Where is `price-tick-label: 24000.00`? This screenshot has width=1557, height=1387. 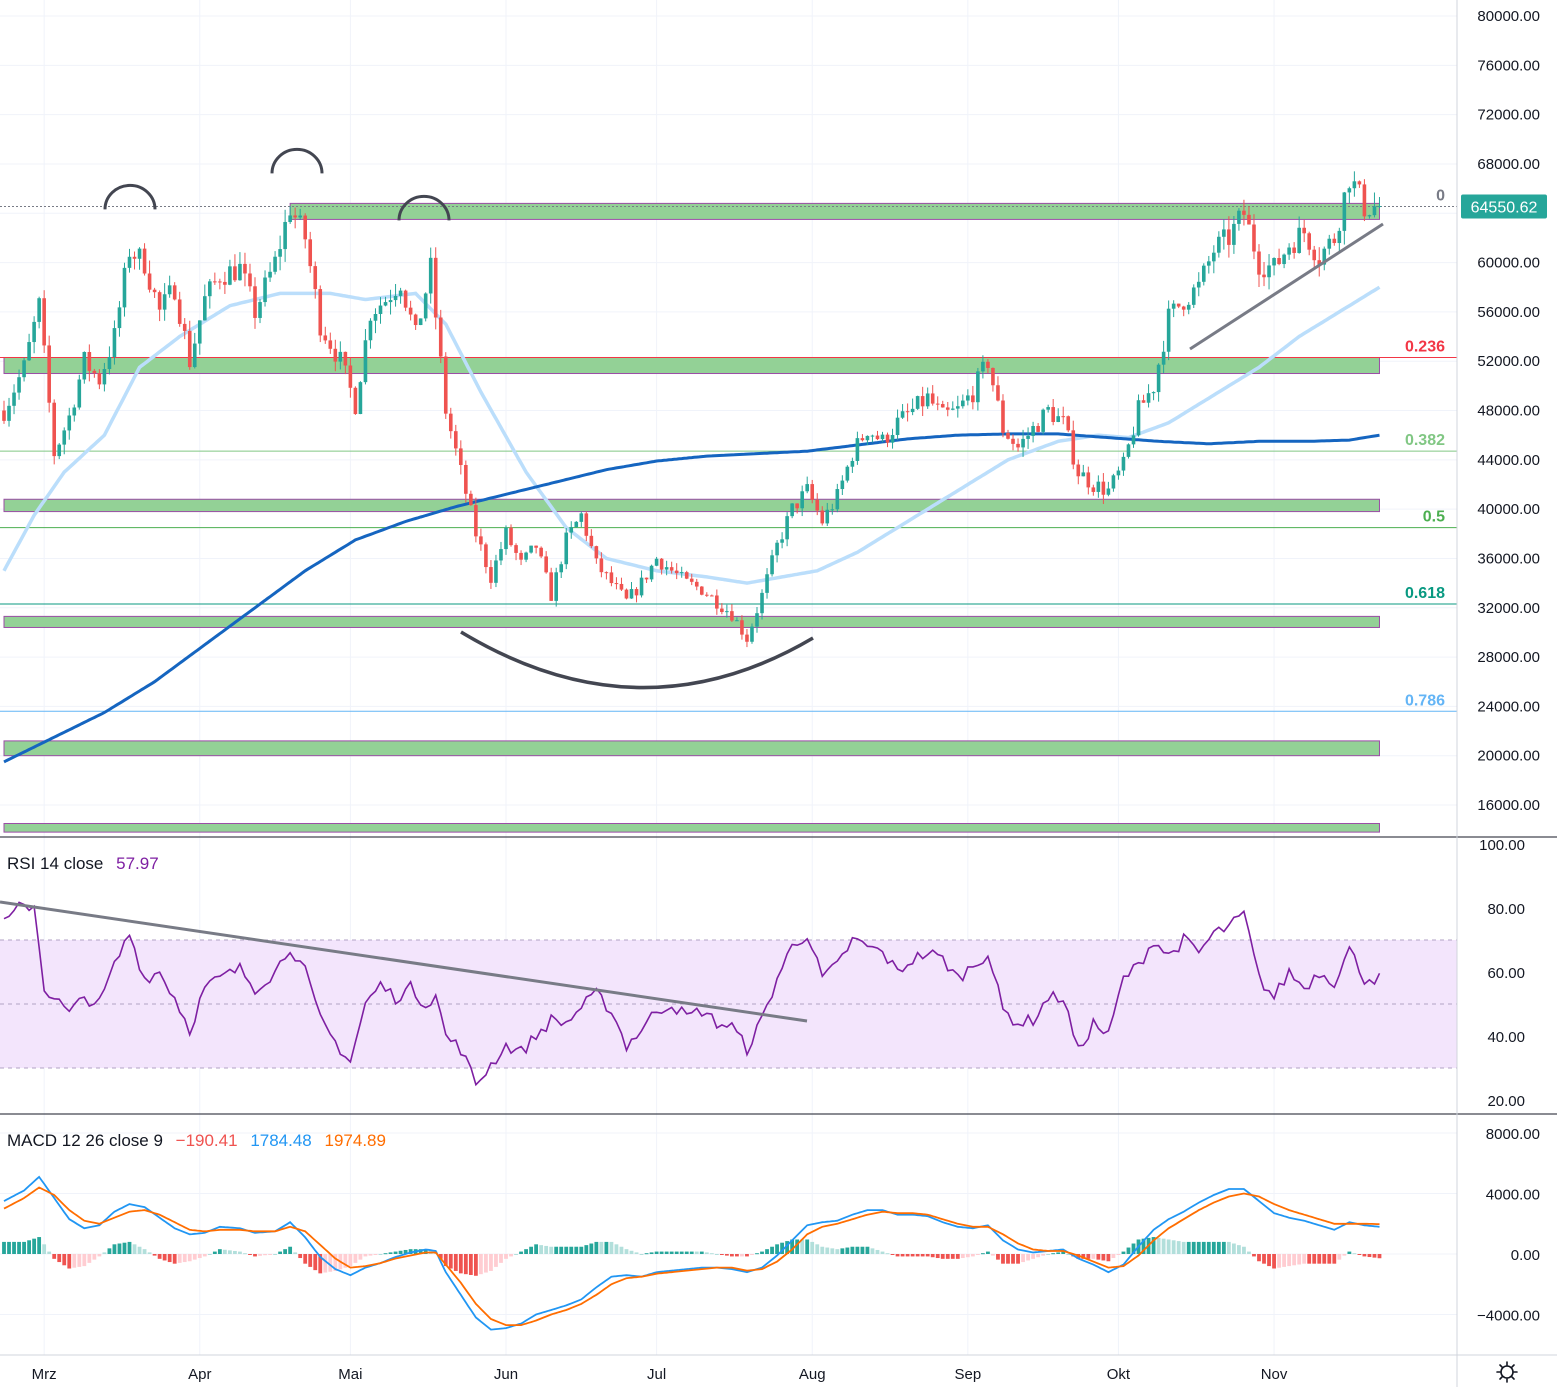 price-tick-label: 24000.00 is located at coordinates (1508, 706).